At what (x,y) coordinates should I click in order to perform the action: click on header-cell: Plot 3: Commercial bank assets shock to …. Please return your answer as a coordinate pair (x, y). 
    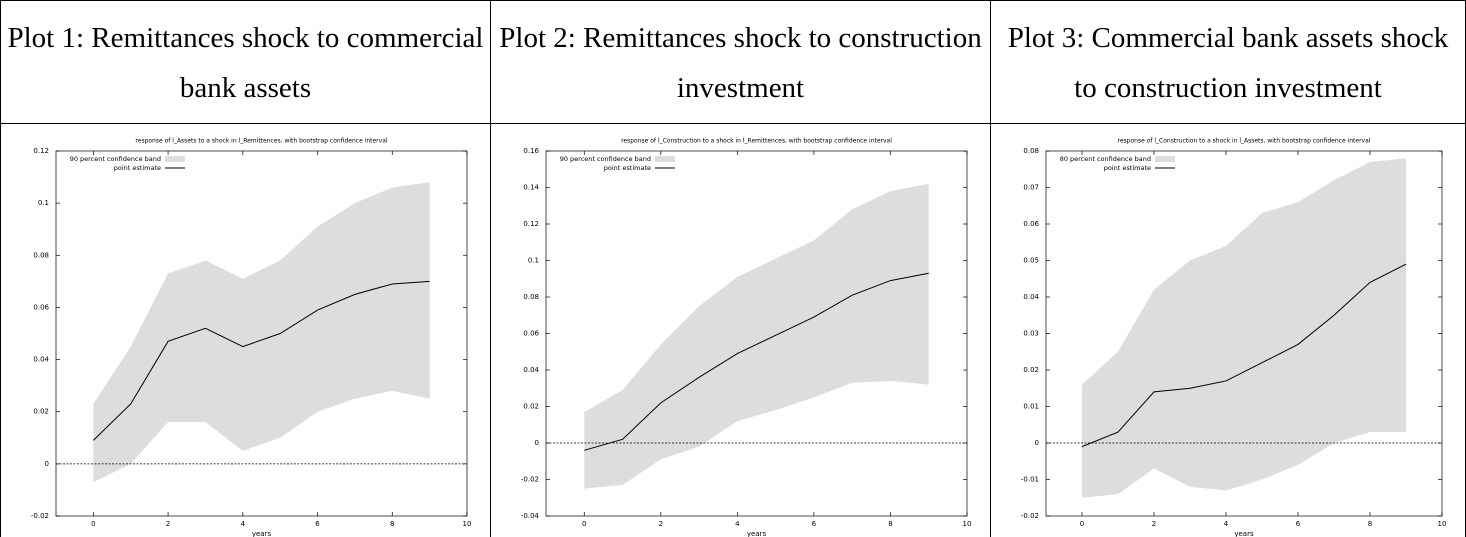
    Looking at the image, I should click on (1228, 62).